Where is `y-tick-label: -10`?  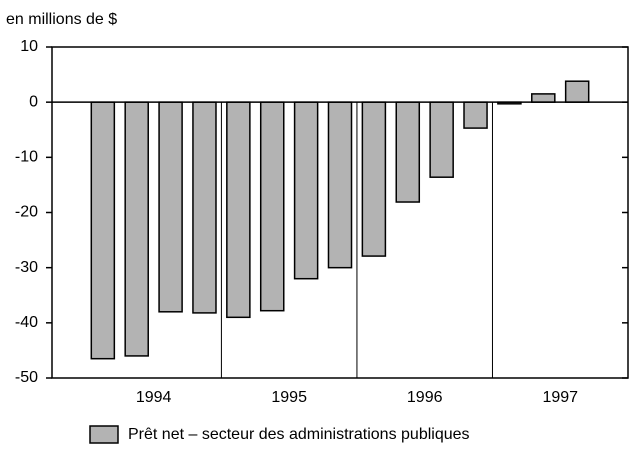
y-tick-label: -10 is located at coordinates (26, 157).